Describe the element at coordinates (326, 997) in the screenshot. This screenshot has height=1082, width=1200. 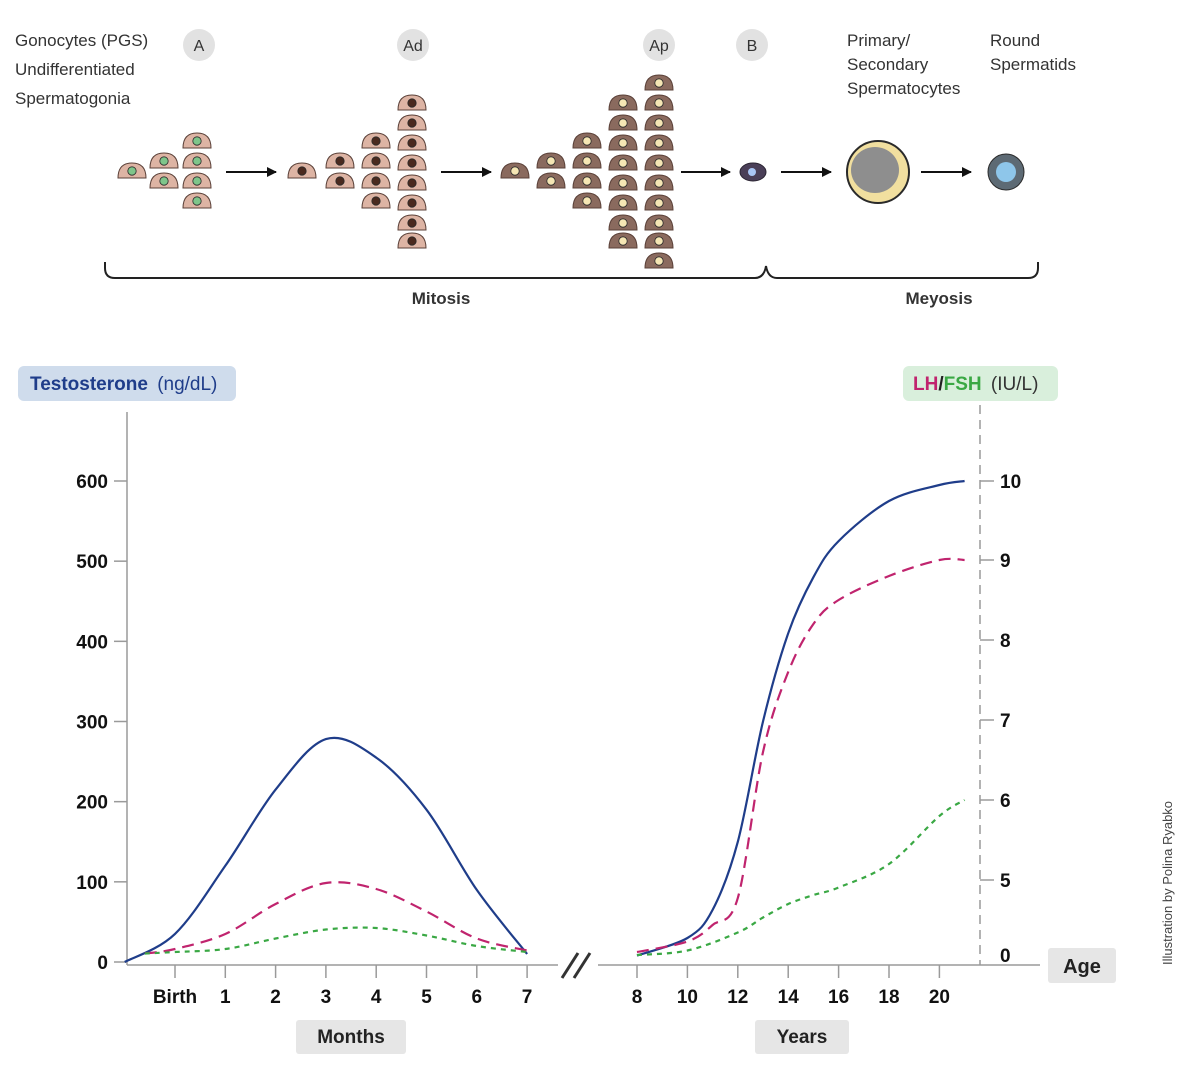
I see `month-tick-label: 3` at that location.